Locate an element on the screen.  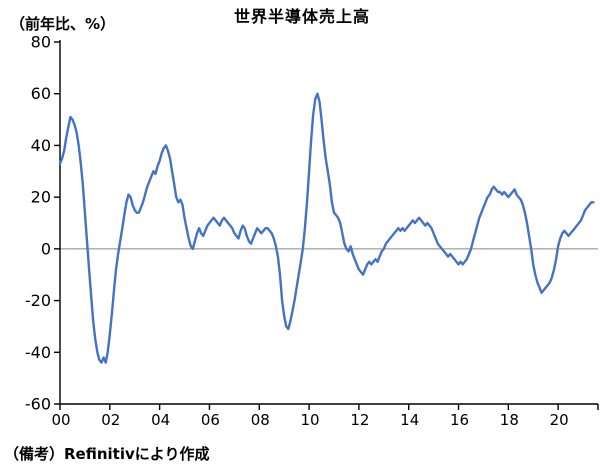
y-tick-label: 60 is located at coordinates (41, 93).